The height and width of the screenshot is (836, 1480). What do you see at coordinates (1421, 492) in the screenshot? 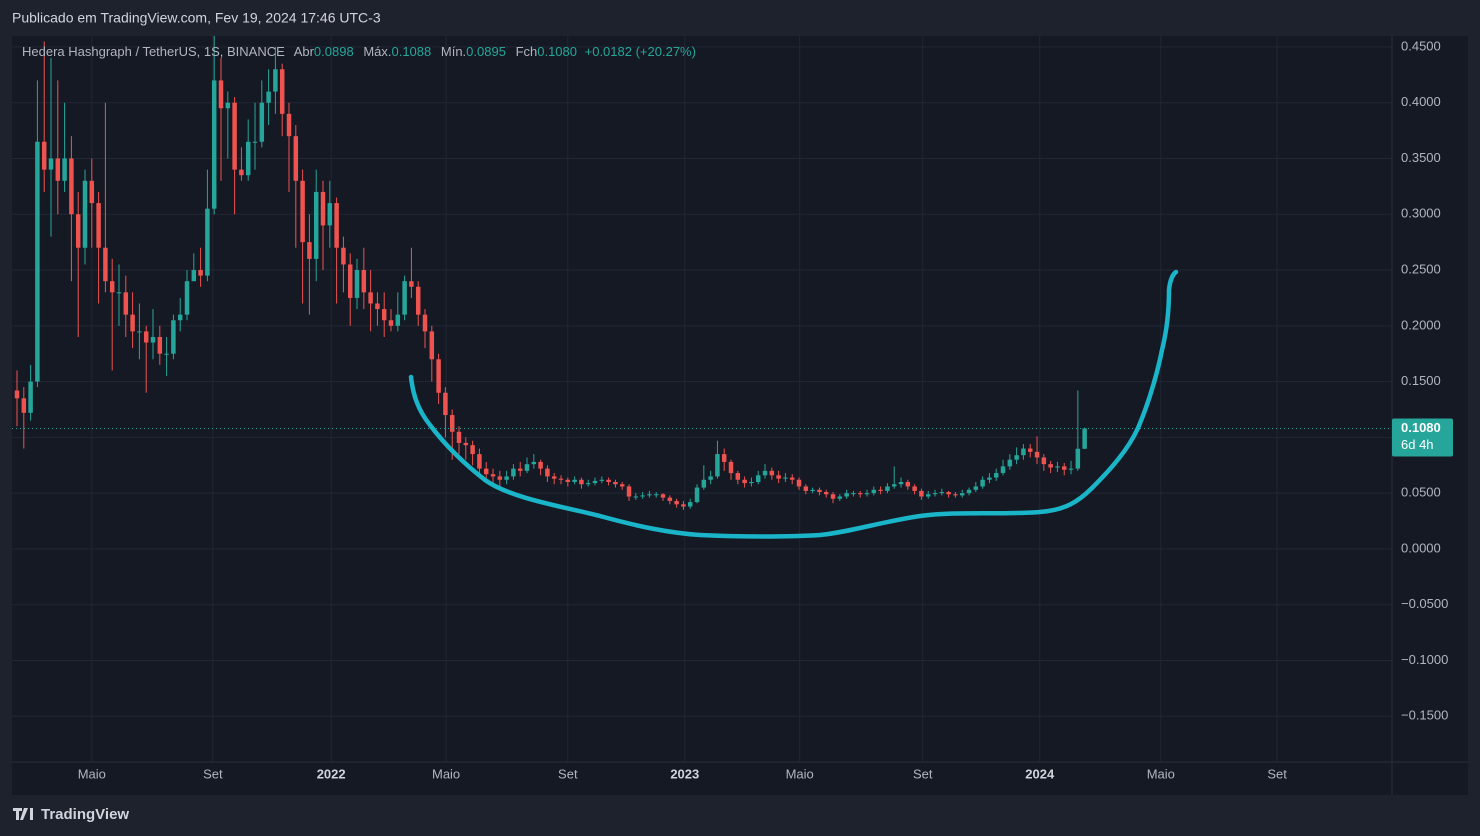
I see `y-tick-label: 0.0500` at bounding box center [1421, 492].